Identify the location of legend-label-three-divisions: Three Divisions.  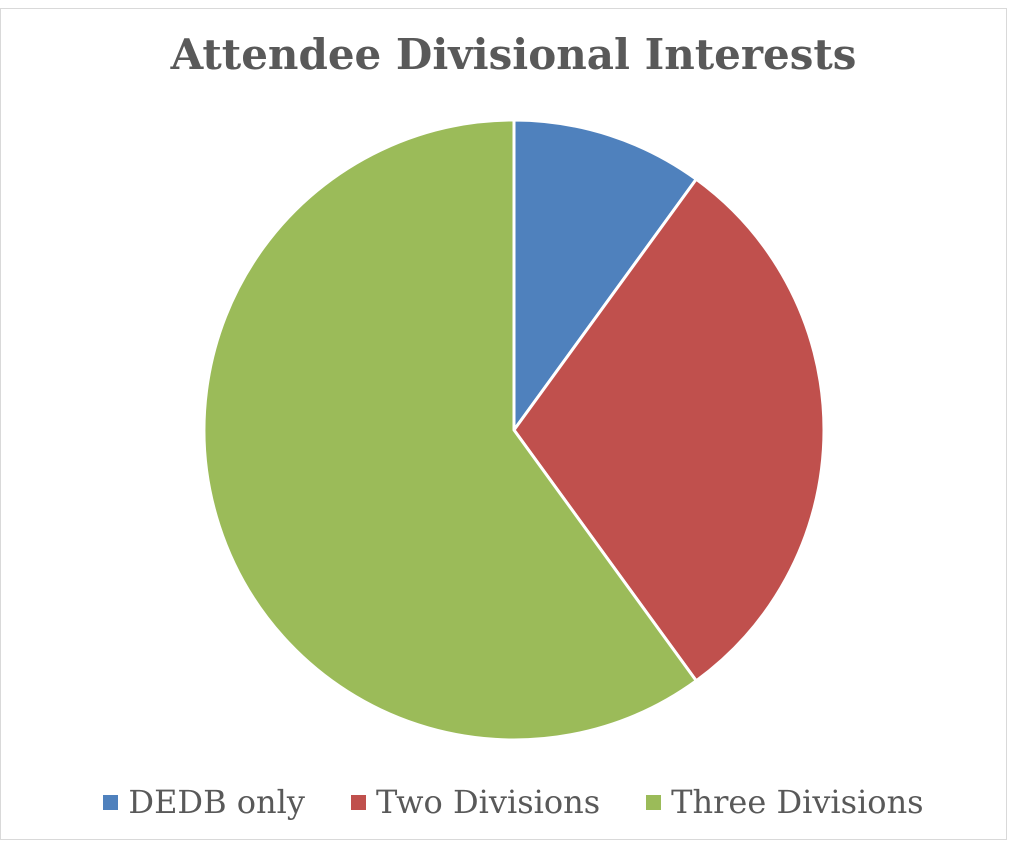
(797, 802).